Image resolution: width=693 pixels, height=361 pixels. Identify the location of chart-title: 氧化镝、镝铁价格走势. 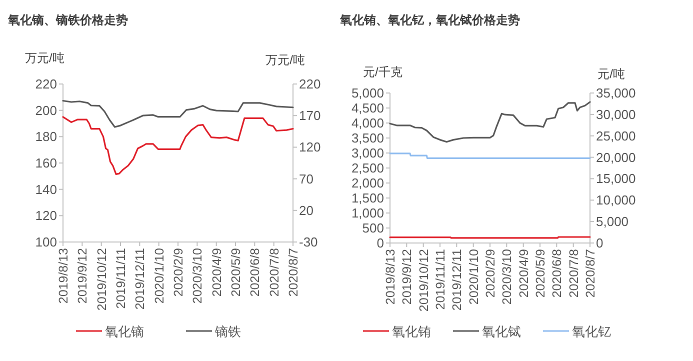
(67, 20).